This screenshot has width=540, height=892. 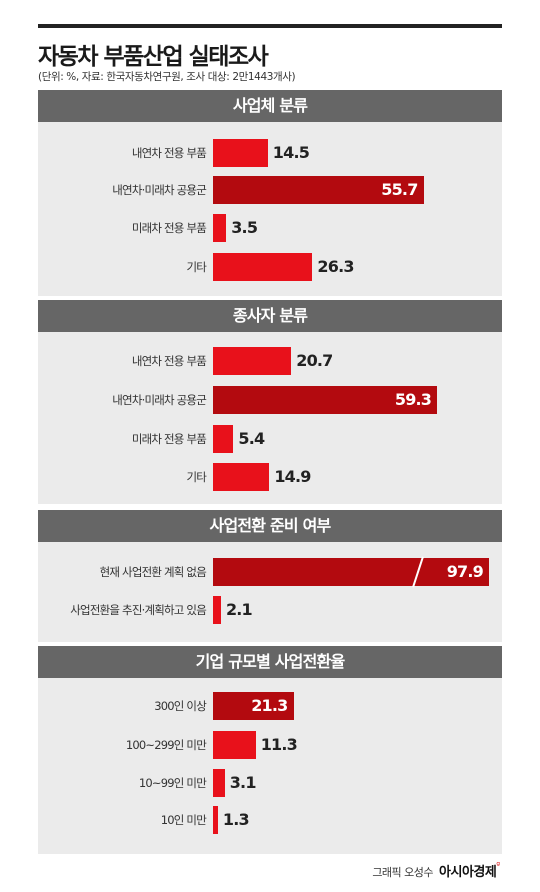 What do you see at coordinates (167, 77) in the screenshot?
I see `page-subtitle: (단위: %, 자료: 한국자동차연구원, 조사 대상: 2만1443개사)` at bounding box center [167, 77].